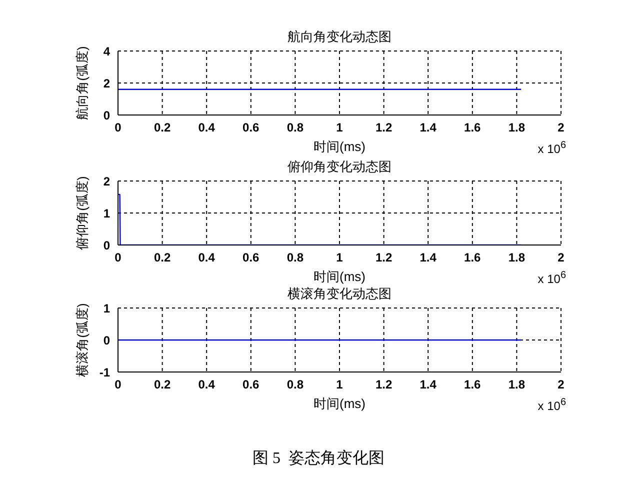  I want to click on chart-title: 俯仰角变化动态图, so click(339, 167).